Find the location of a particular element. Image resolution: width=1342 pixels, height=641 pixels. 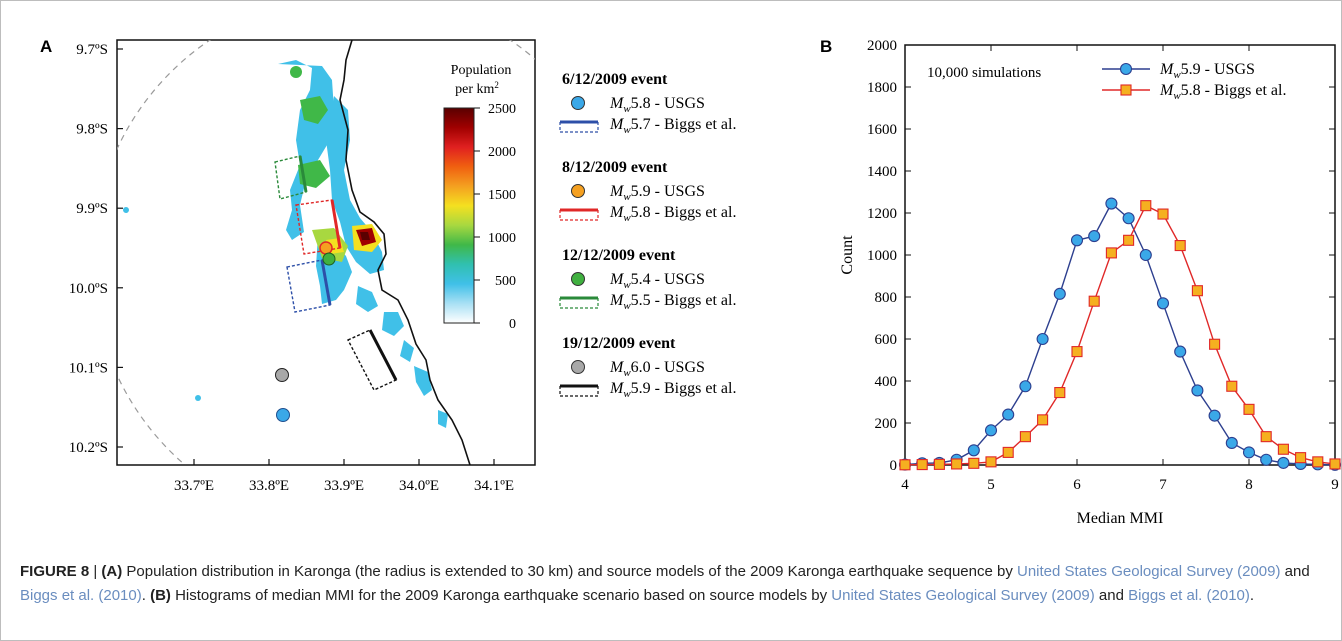

legend-usgs-label: Mw5.9 - USGS is located at coordinates (657, 193).